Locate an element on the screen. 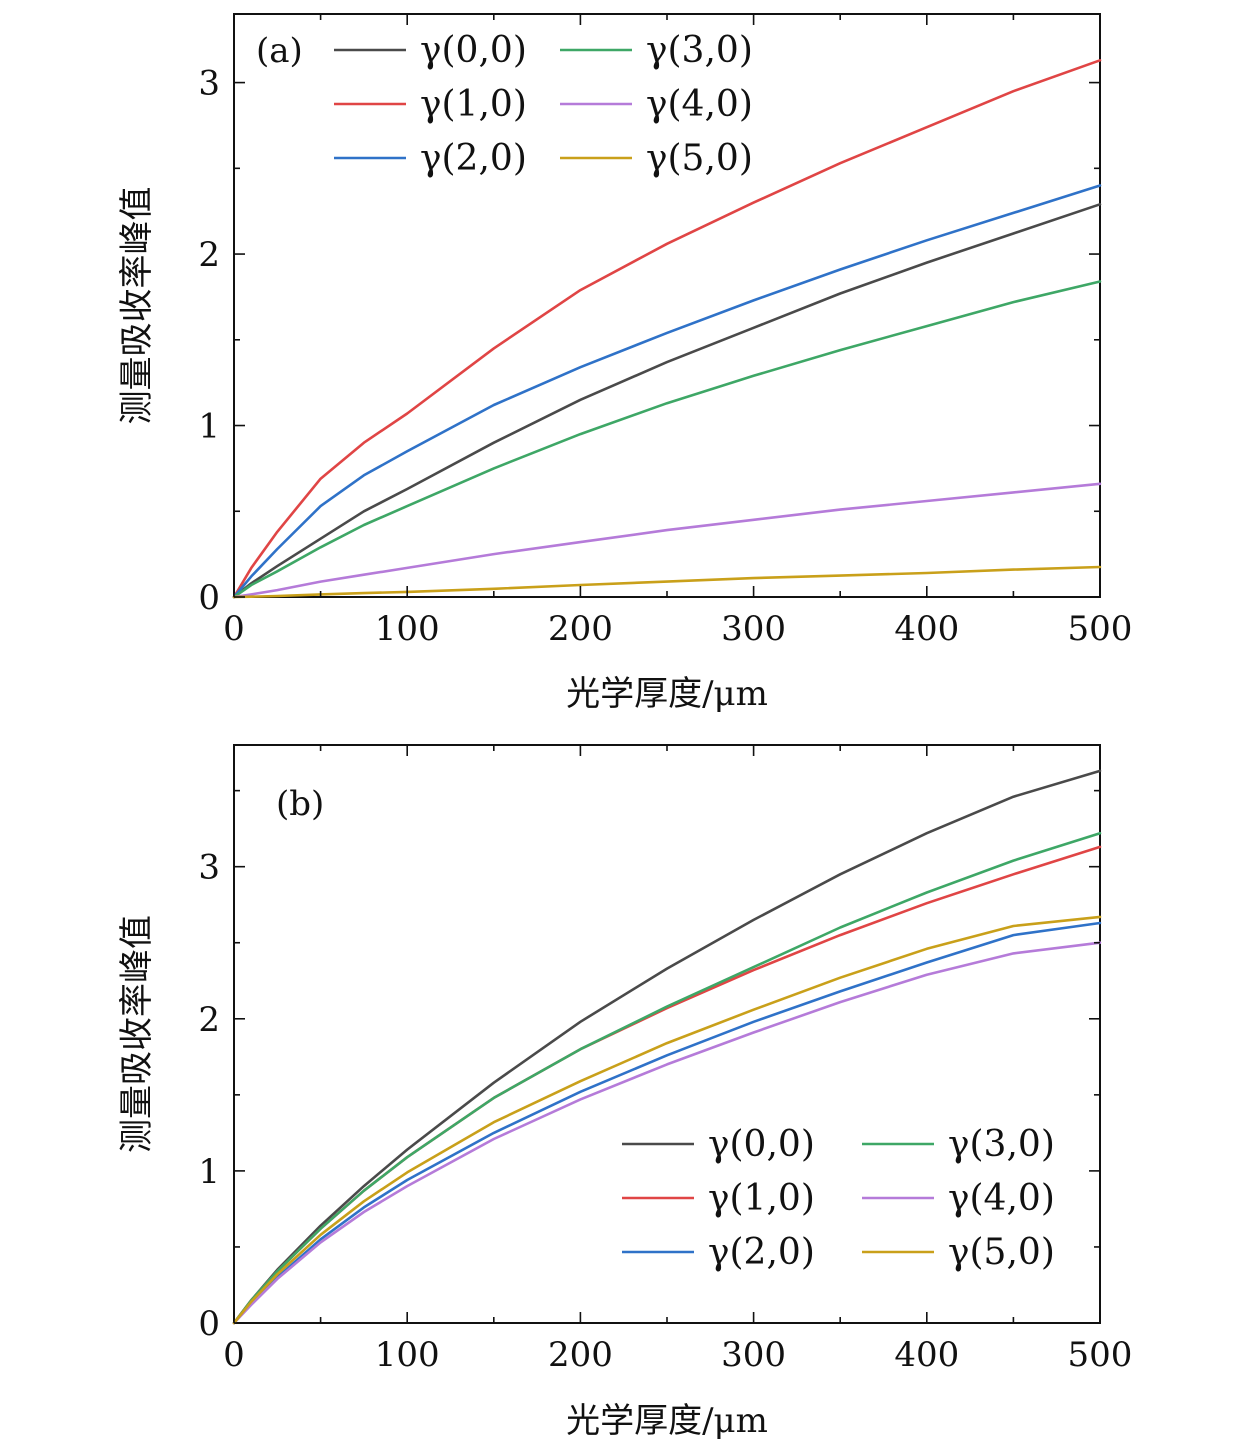 This screenshot has height=1452, width=1260. panel-label: (a) is located at coordinates (279, 51).